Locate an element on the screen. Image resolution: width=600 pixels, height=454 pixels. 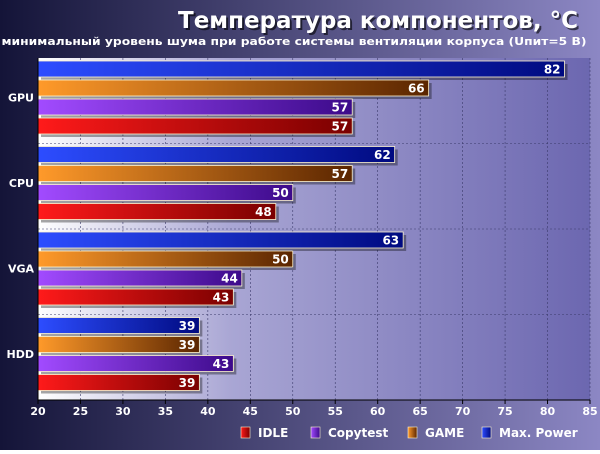
bar-value-label: 63 is located at coordinates (390, 241).